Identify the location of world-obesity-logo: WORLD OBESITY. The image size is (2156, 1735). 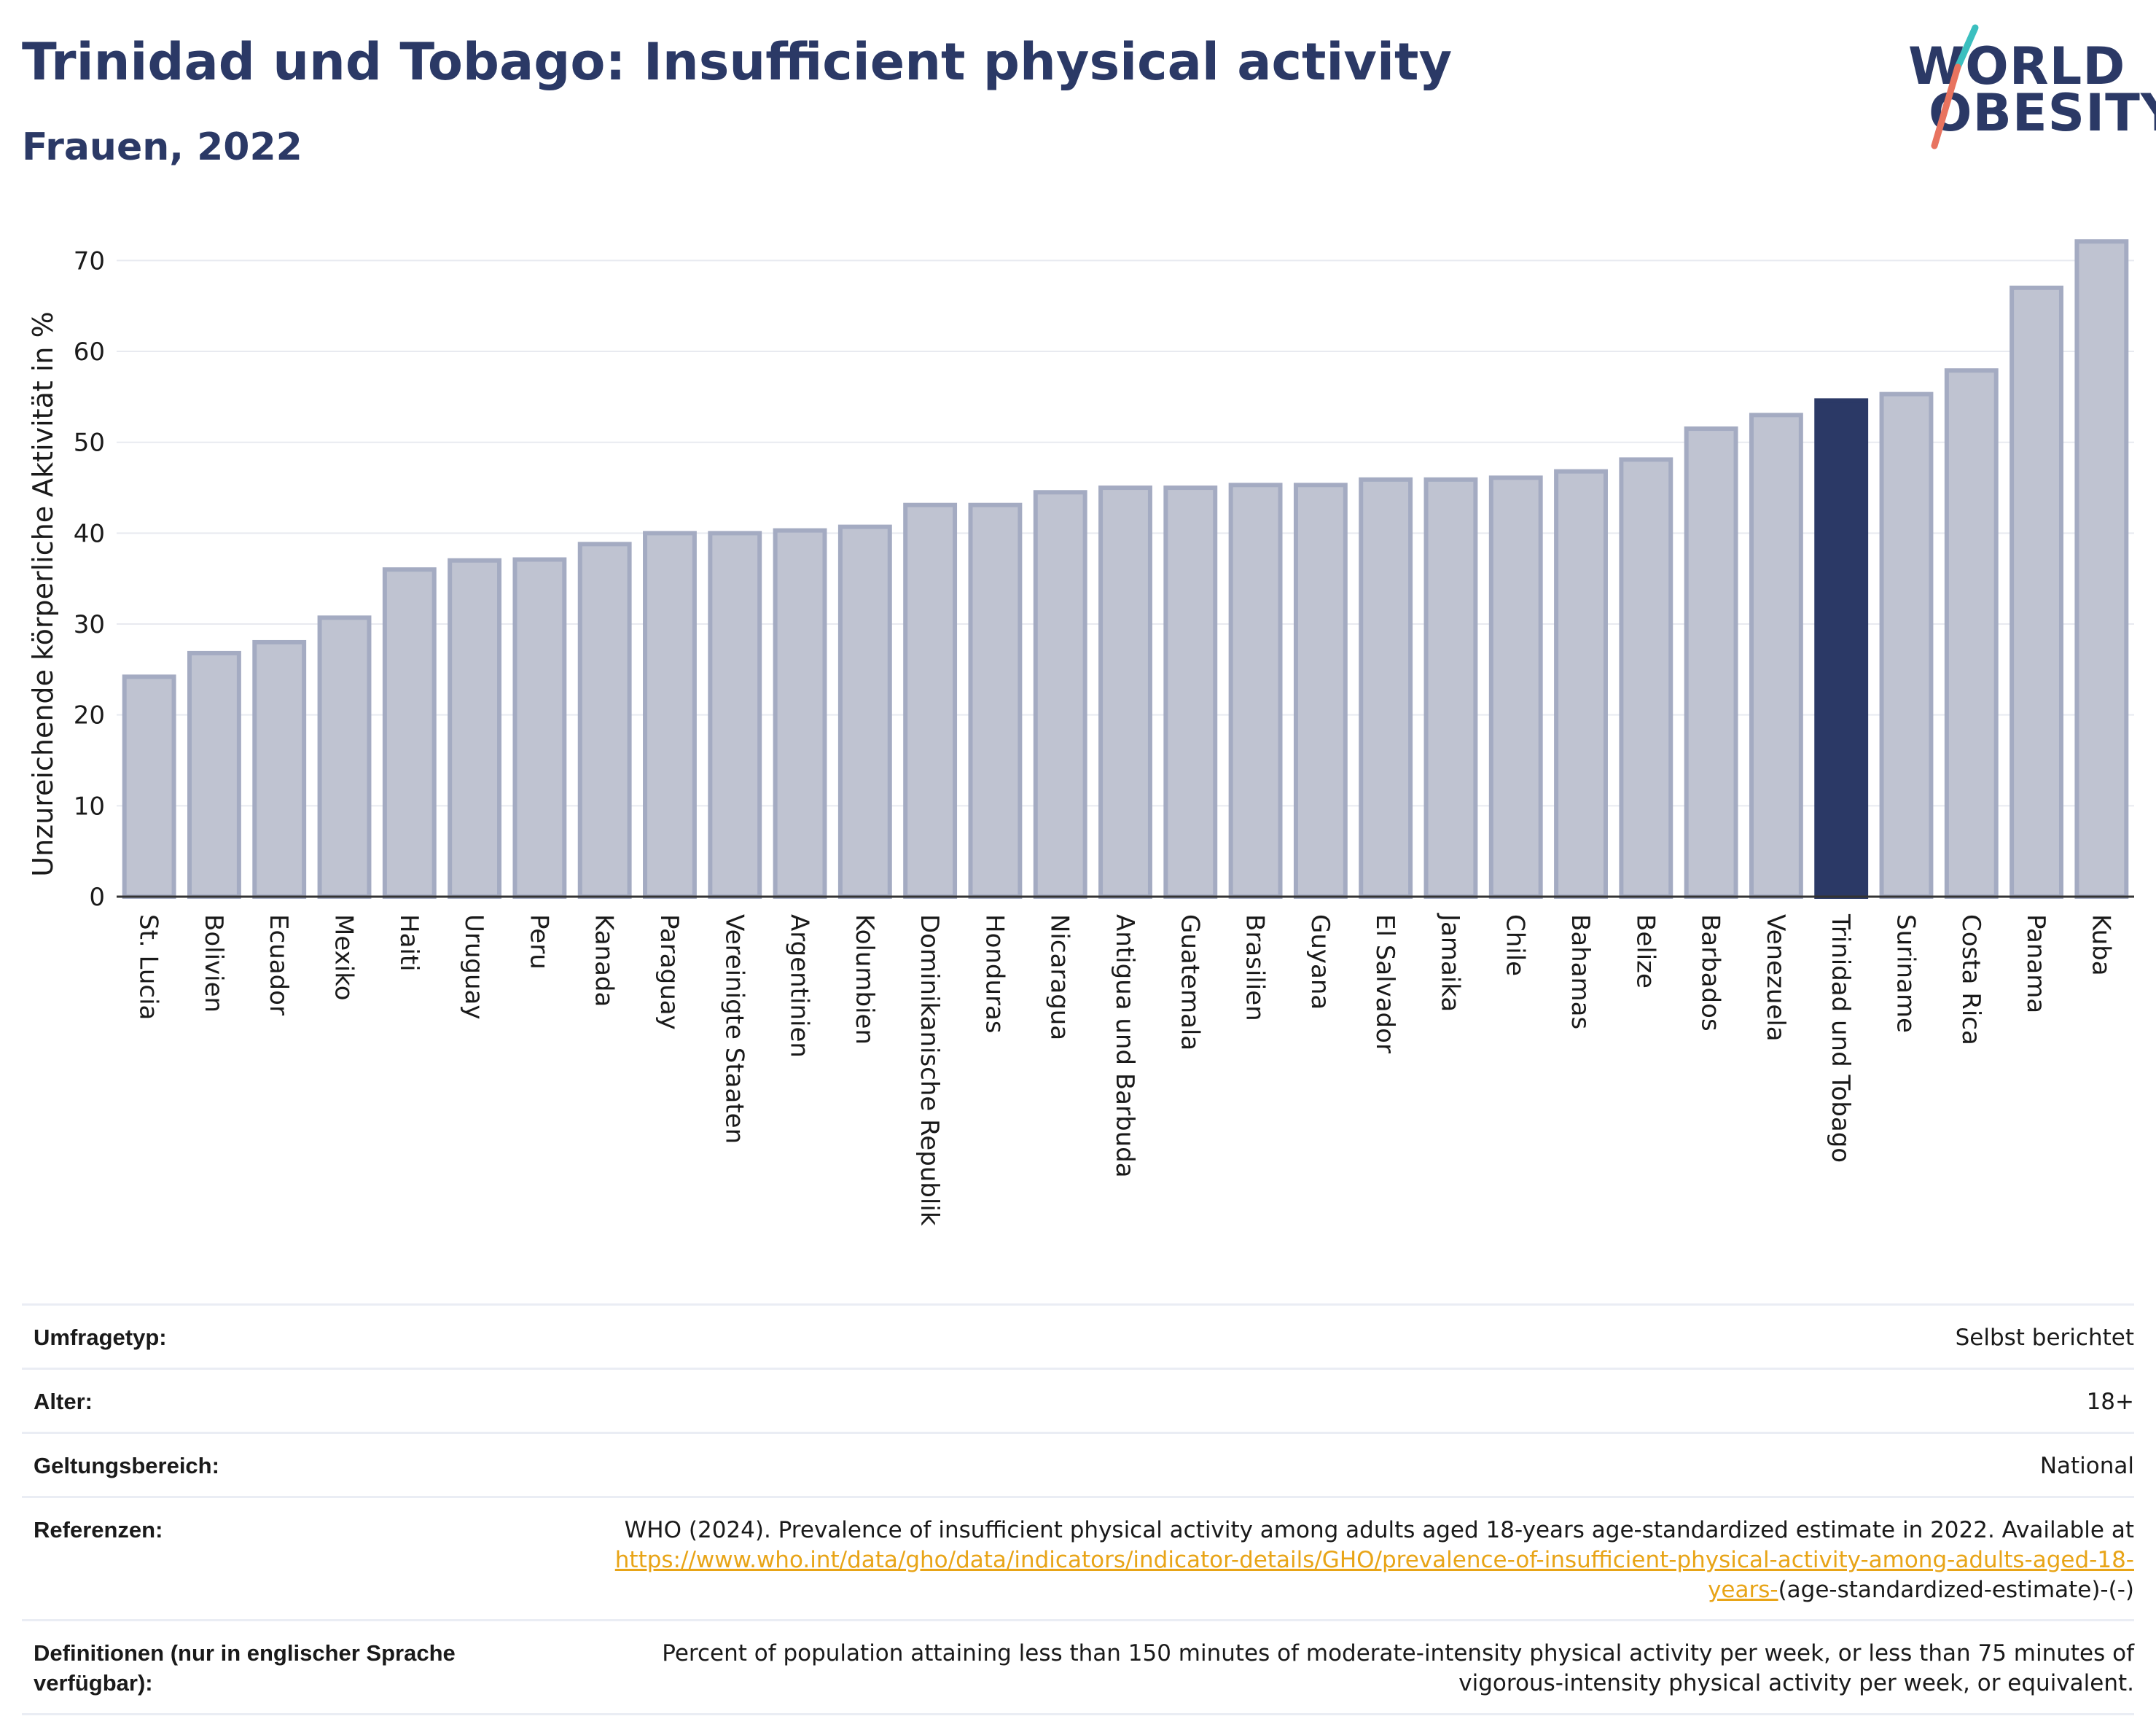
(2029, 87).